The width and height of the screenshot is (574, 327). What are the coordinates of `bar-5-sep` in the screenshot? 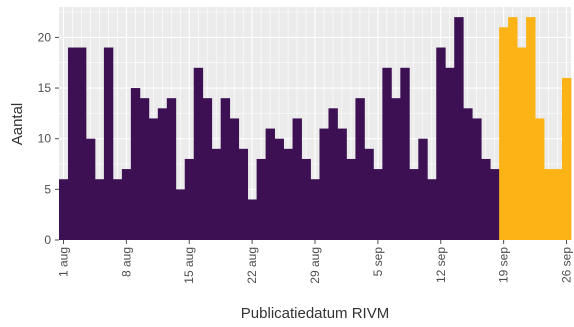 It's located at (378, 204).